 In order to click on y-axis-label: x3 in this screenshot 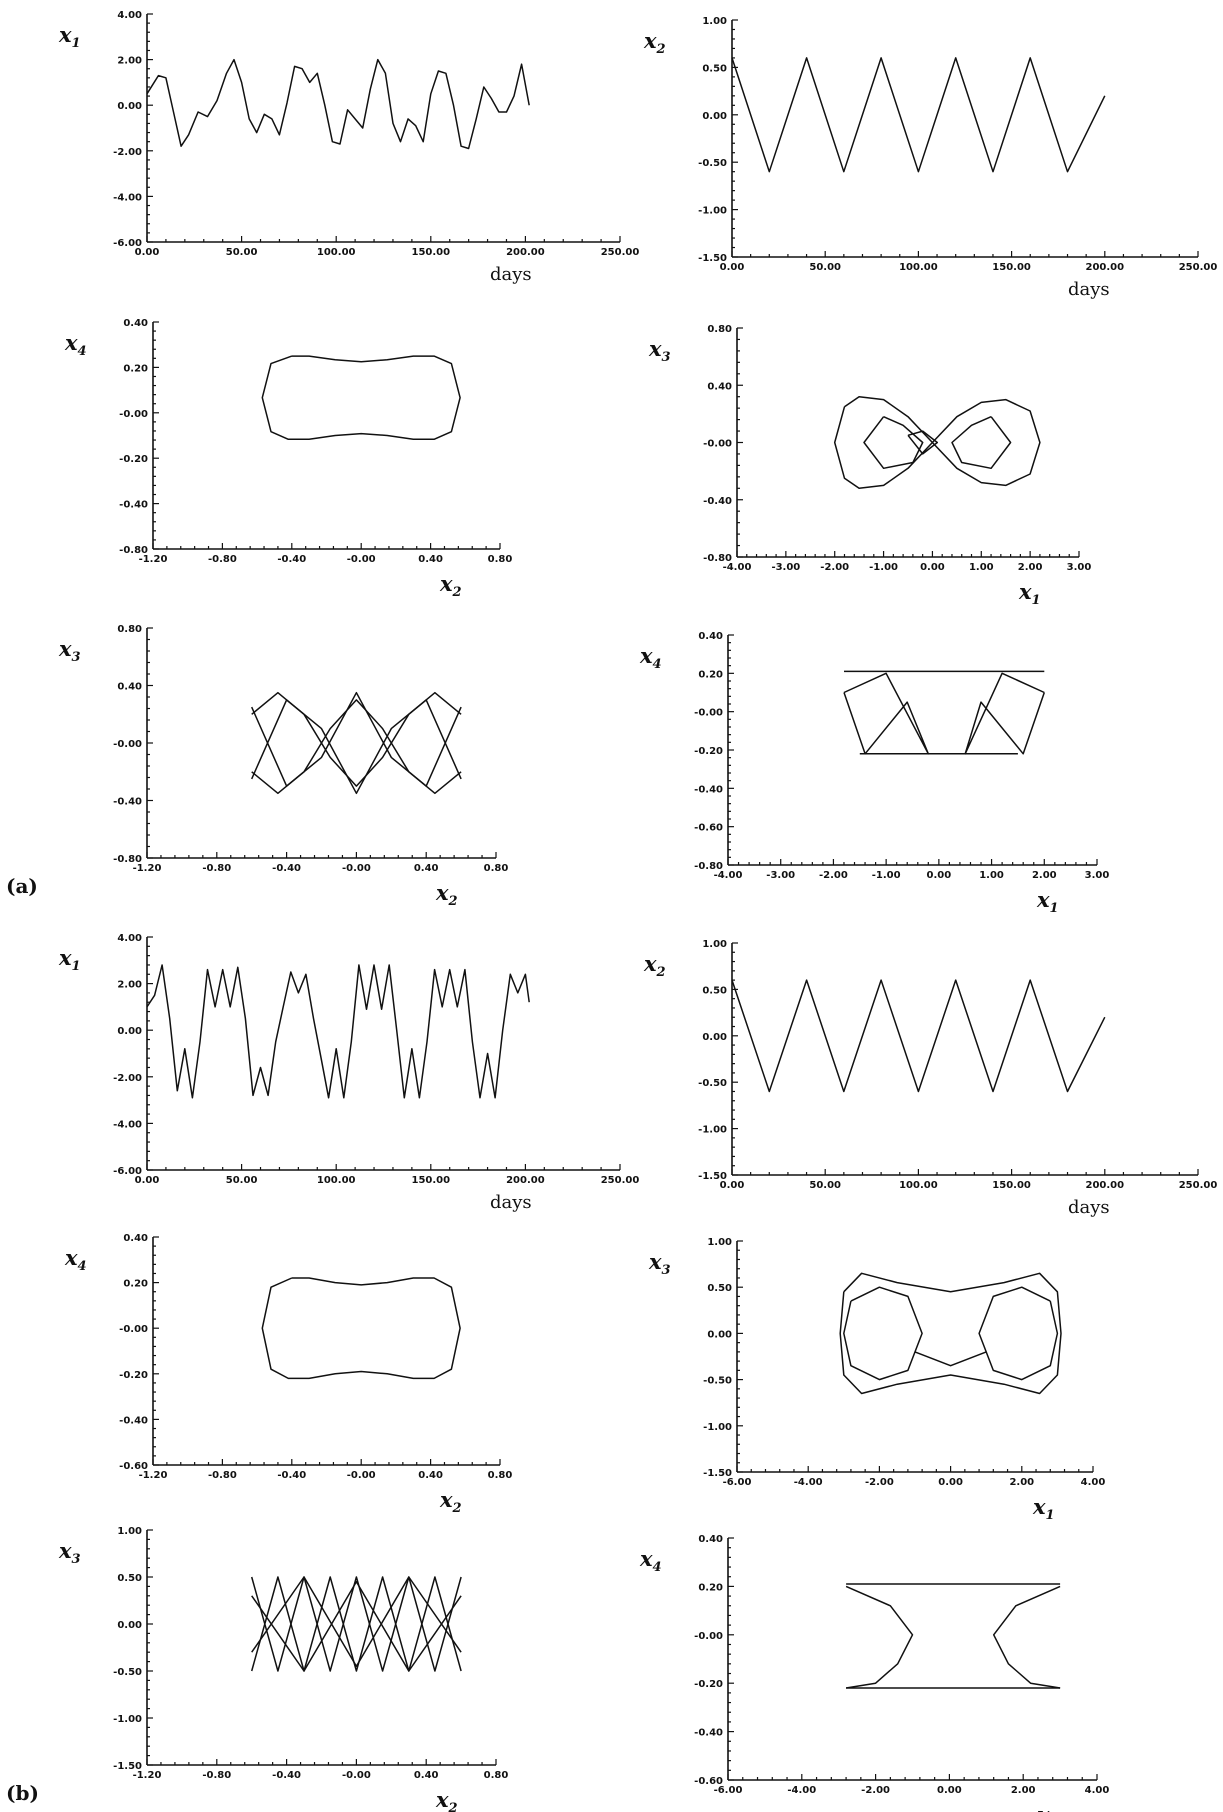, I will do `click(69, 650)`.